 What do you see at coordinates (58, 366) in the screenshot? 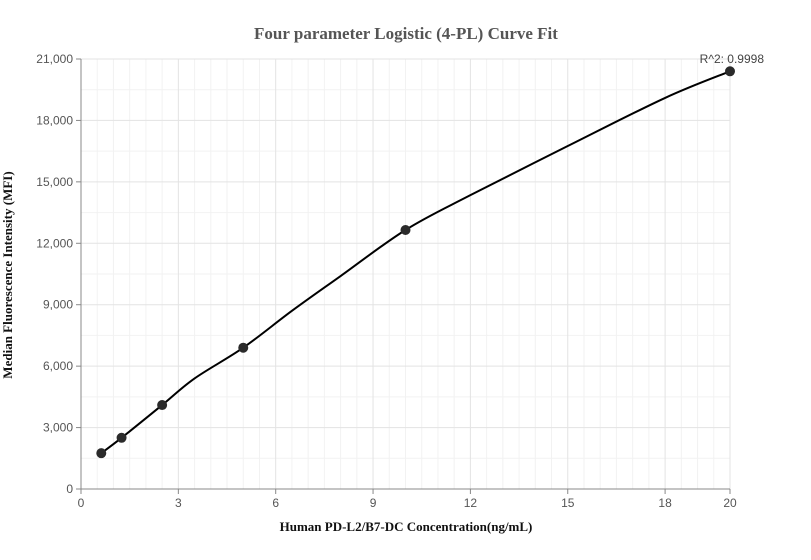
I see `y-tick-label: 6,000` at bounding box center [58, 366].